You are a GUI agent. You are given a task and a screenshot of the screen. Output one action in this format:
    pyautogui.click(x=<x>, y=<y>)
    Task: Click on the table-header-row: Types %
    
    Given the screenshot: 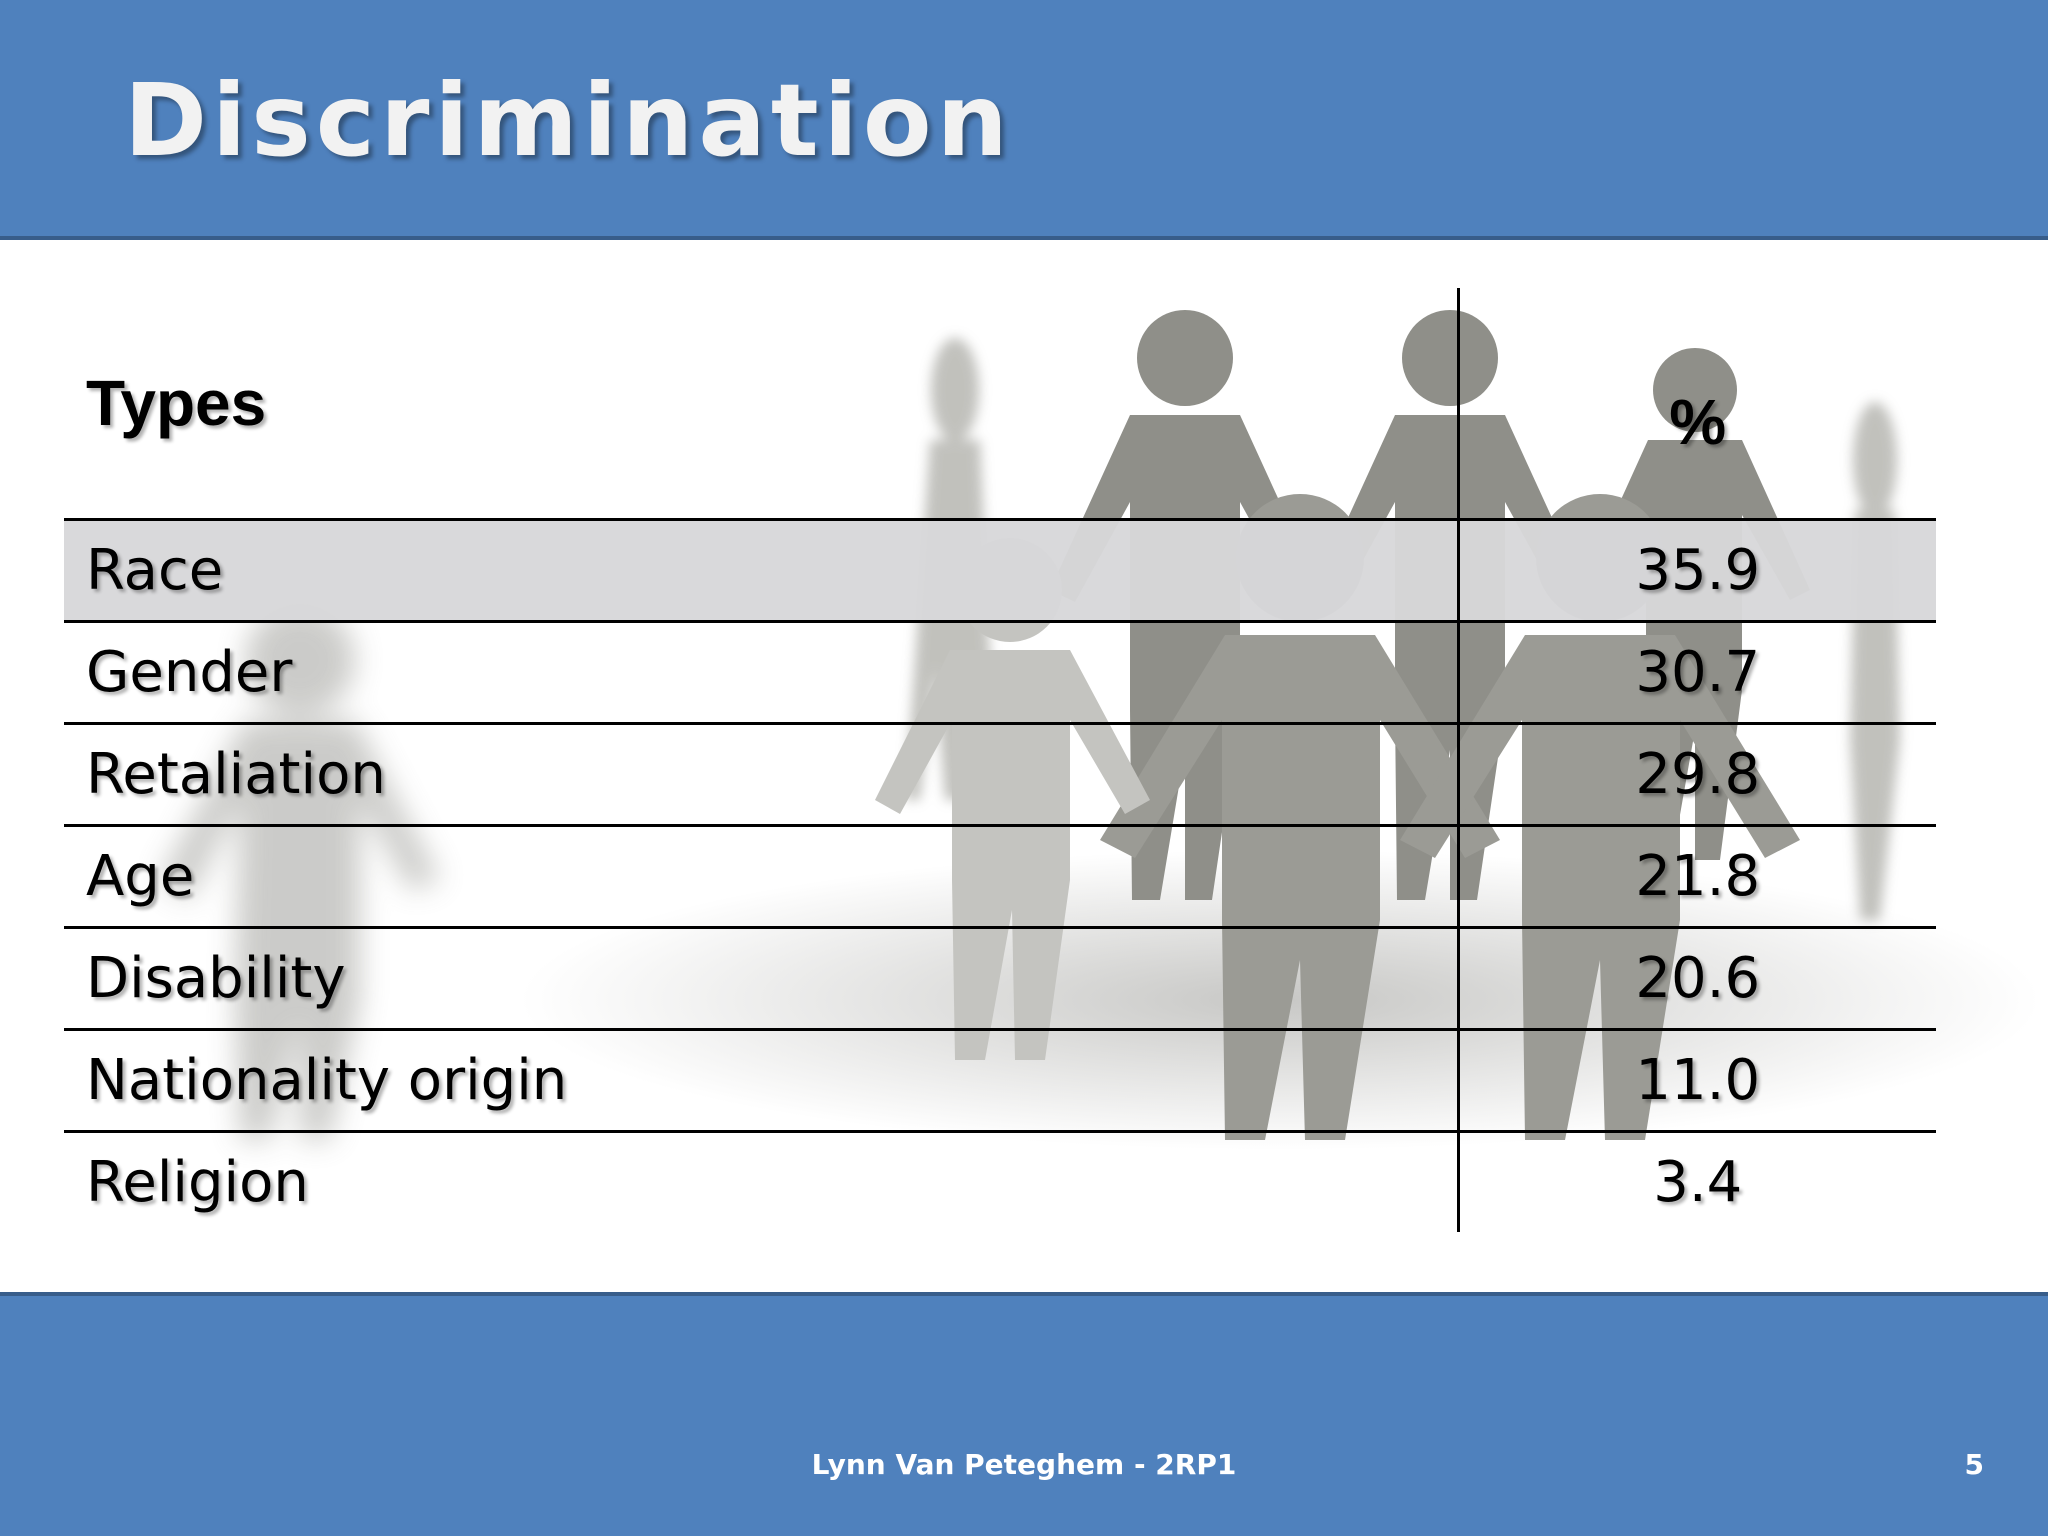 What is the action you would take?
    pyautogui.click(x=1000, y=404)
    